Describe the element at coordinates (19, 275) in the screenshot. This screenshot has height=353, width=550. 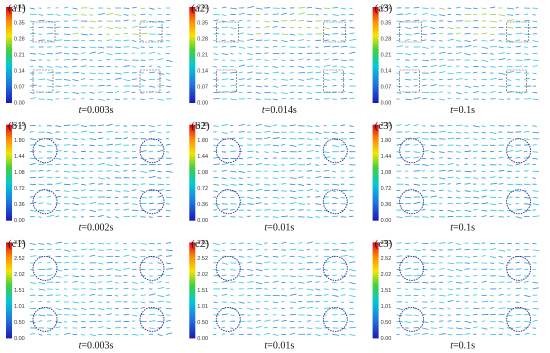
I see `colorbar-tick-label: 2.02` at that location.